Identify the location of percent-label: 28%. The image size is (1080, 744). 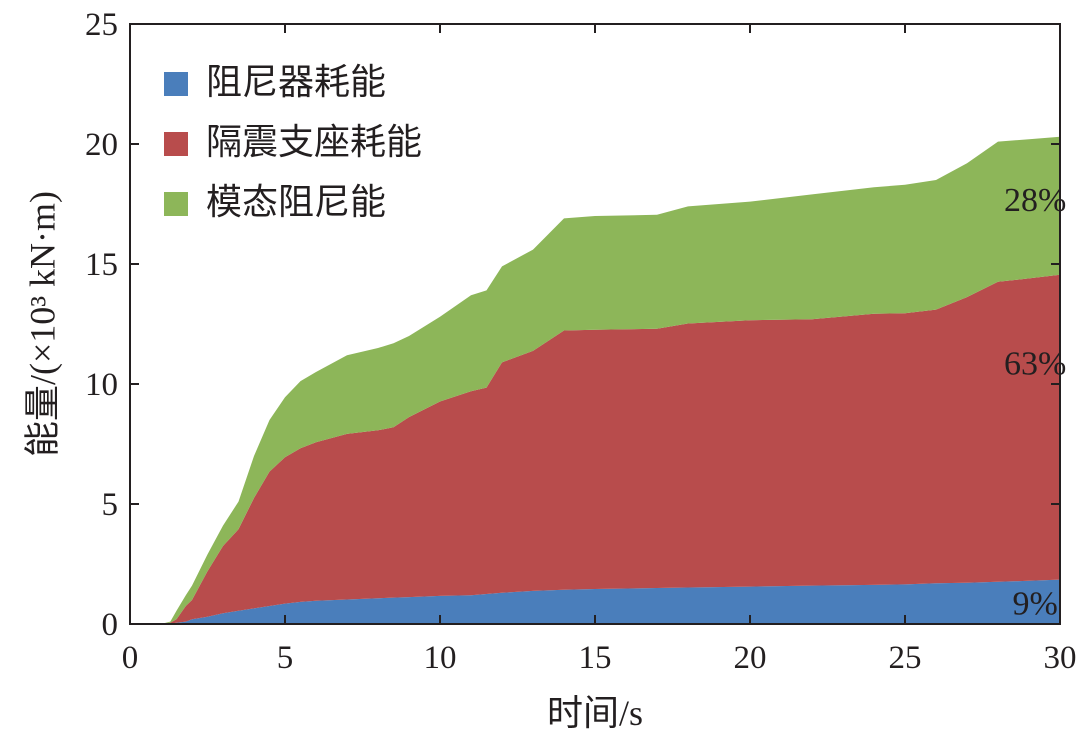
(1035, 200).